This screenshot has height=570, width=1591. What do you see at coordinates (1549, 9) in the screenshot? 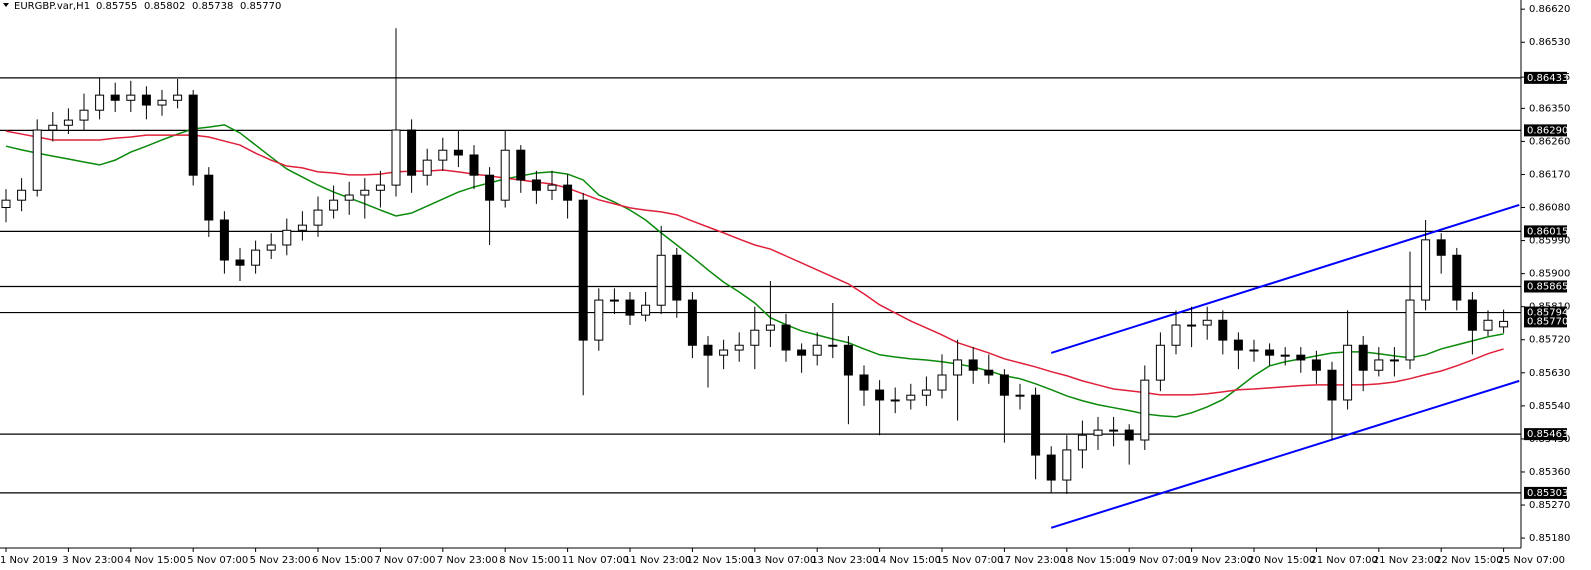
I see `y-tick-label: 0.86620` at bounding box center [1549, 9].